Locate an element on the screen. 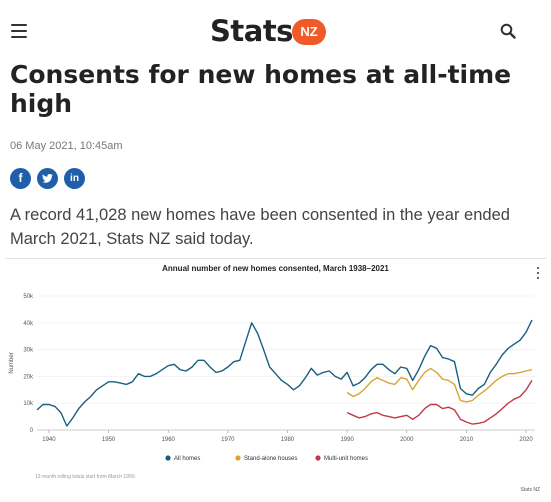 Image resolution: width=551 pixels, height=502 pixels. twitter-icon is located at coordinates (47, 179).